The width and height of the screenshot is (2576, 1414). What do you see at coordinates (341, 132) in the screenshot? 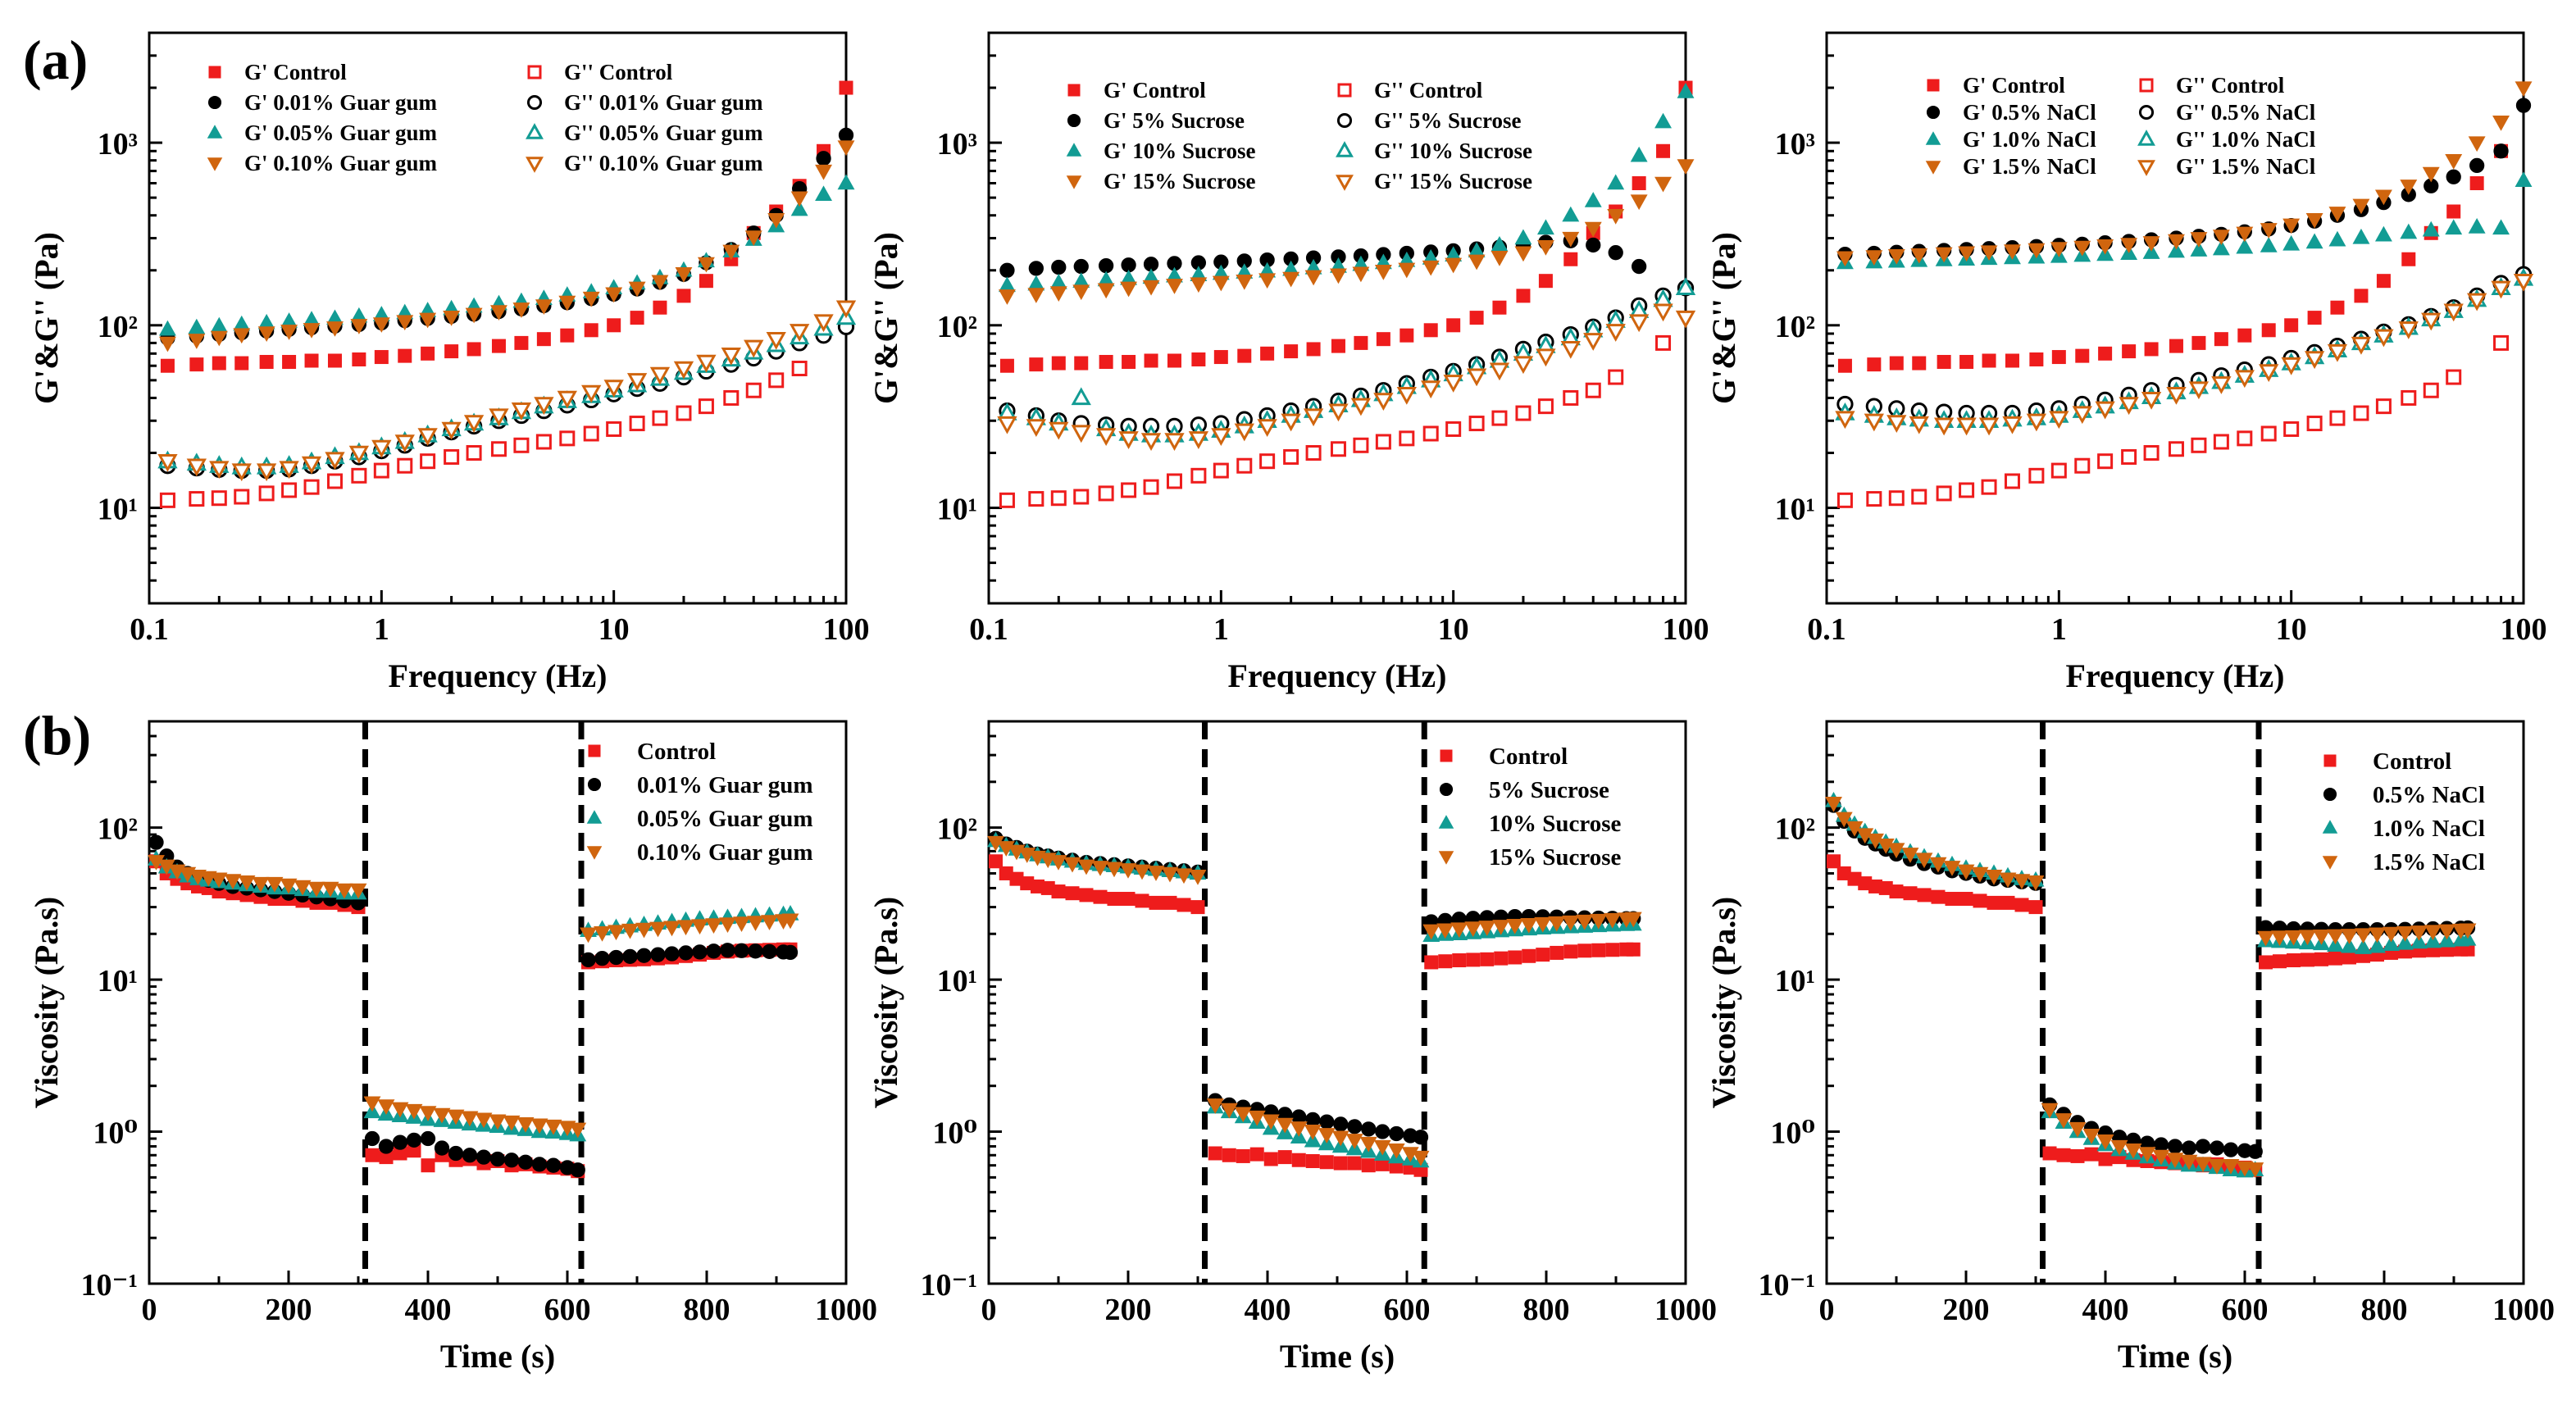
I see `legend-label: G' 0.05% Guar gum` at bounding box center [341, 132].